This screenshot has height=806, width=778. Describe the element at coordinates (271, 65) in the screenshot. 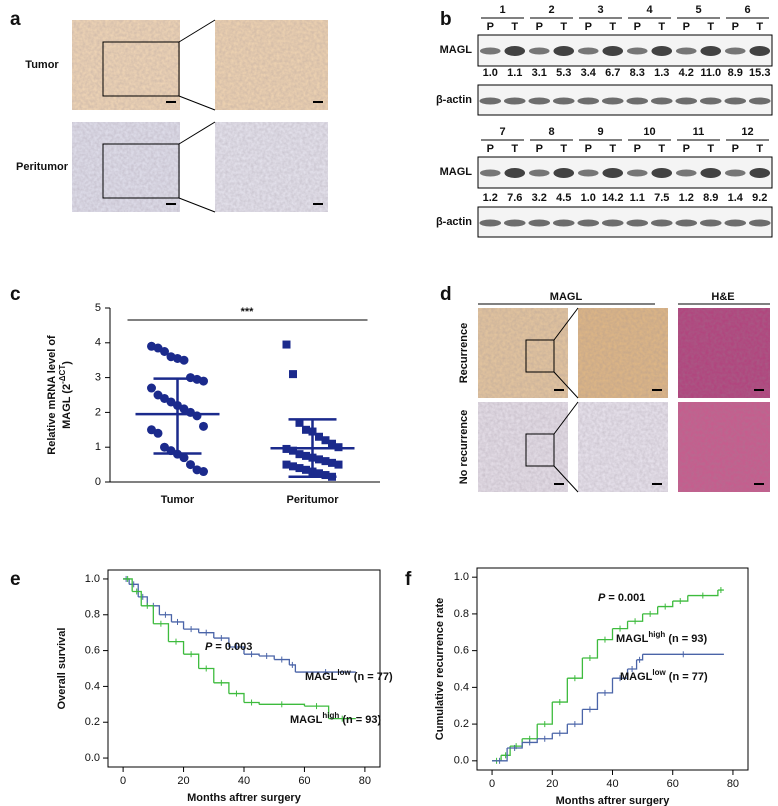

I see `tissue-zoom-texture` at that location.